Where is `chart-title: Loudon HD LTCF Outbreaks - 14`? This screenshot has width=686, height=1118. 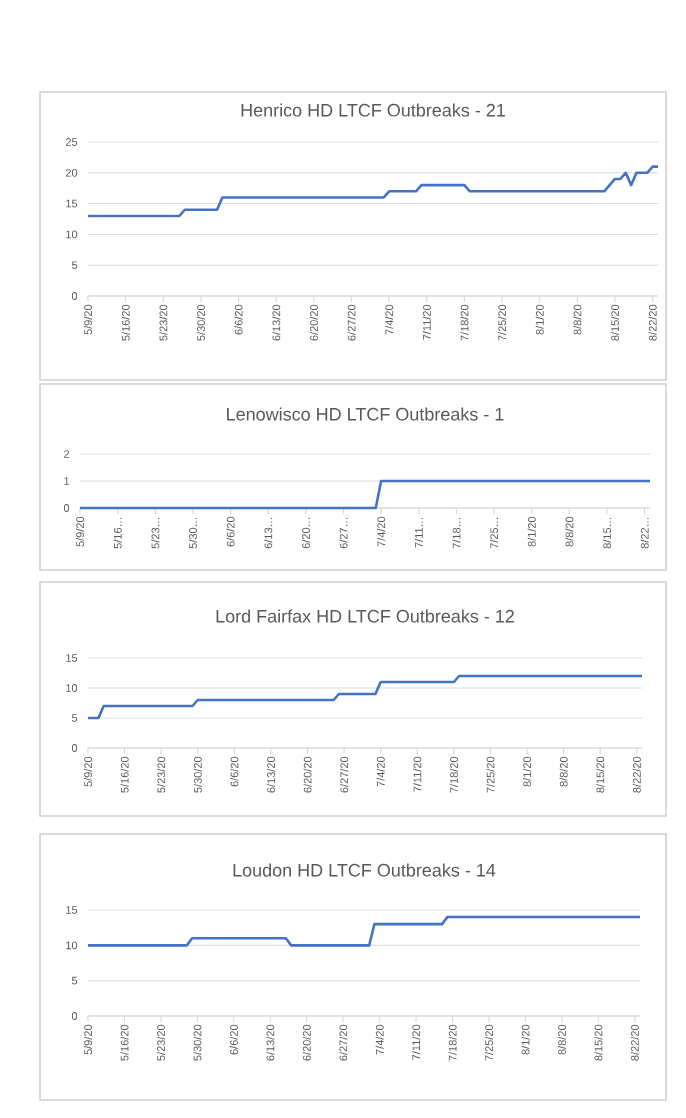
chart-title: Loudon HD LTCF Outbreaks - 14 is located at coordinates (364, 870).